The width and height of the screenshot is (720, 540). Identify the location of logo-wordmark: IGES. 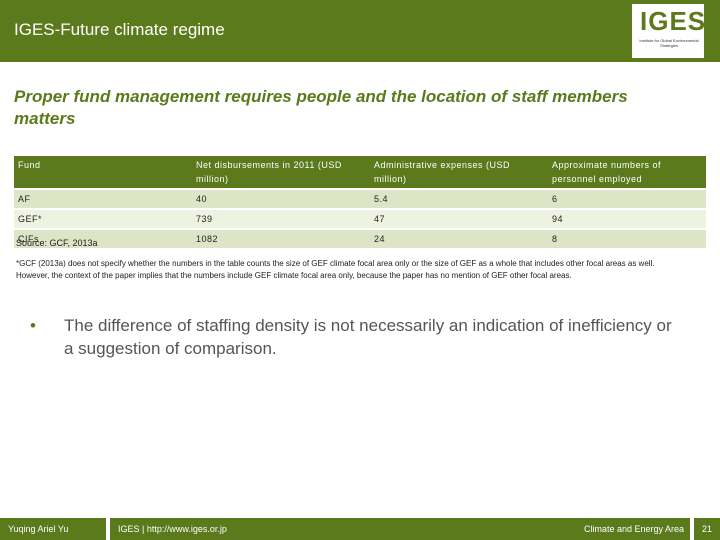
(673, 21).